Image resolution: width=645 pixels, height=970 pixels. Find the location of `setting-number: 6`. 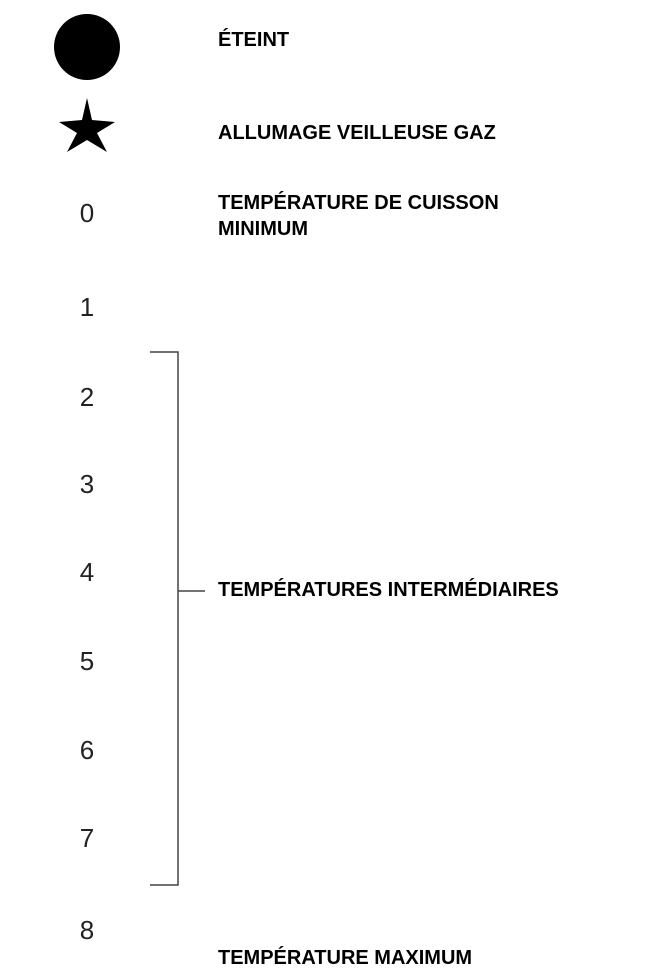

setting-number: 6 is located at coordinates (87, 750).